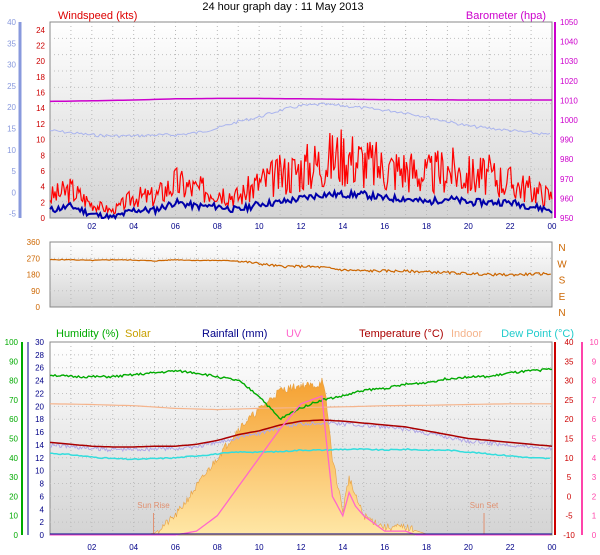 This screenshot has height=555, width=600. I want to click on temperature-line, so click(301, 433).